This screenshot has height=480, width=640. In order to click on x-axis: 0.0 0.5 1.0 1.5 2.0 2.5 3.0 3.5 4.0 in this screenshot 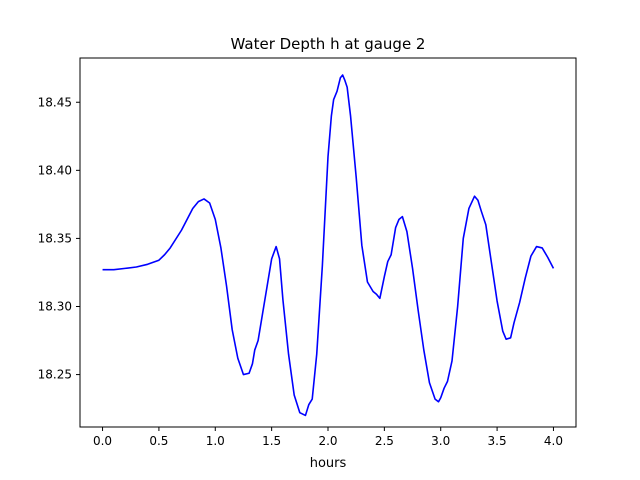, I will do `click(328, 437)`.